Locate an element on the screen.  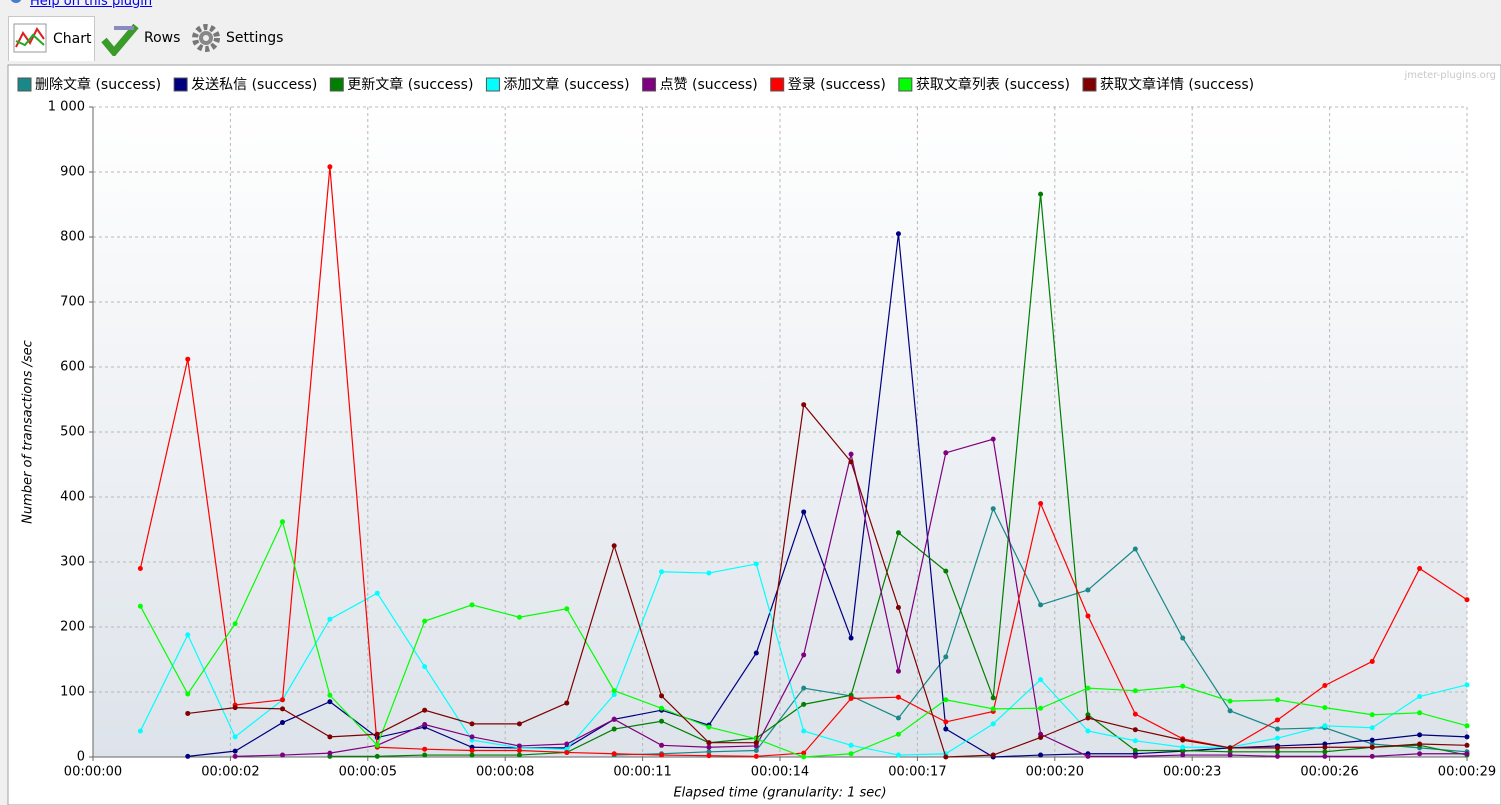
y-tick-label: 100 is located at coordinates (72, 692).